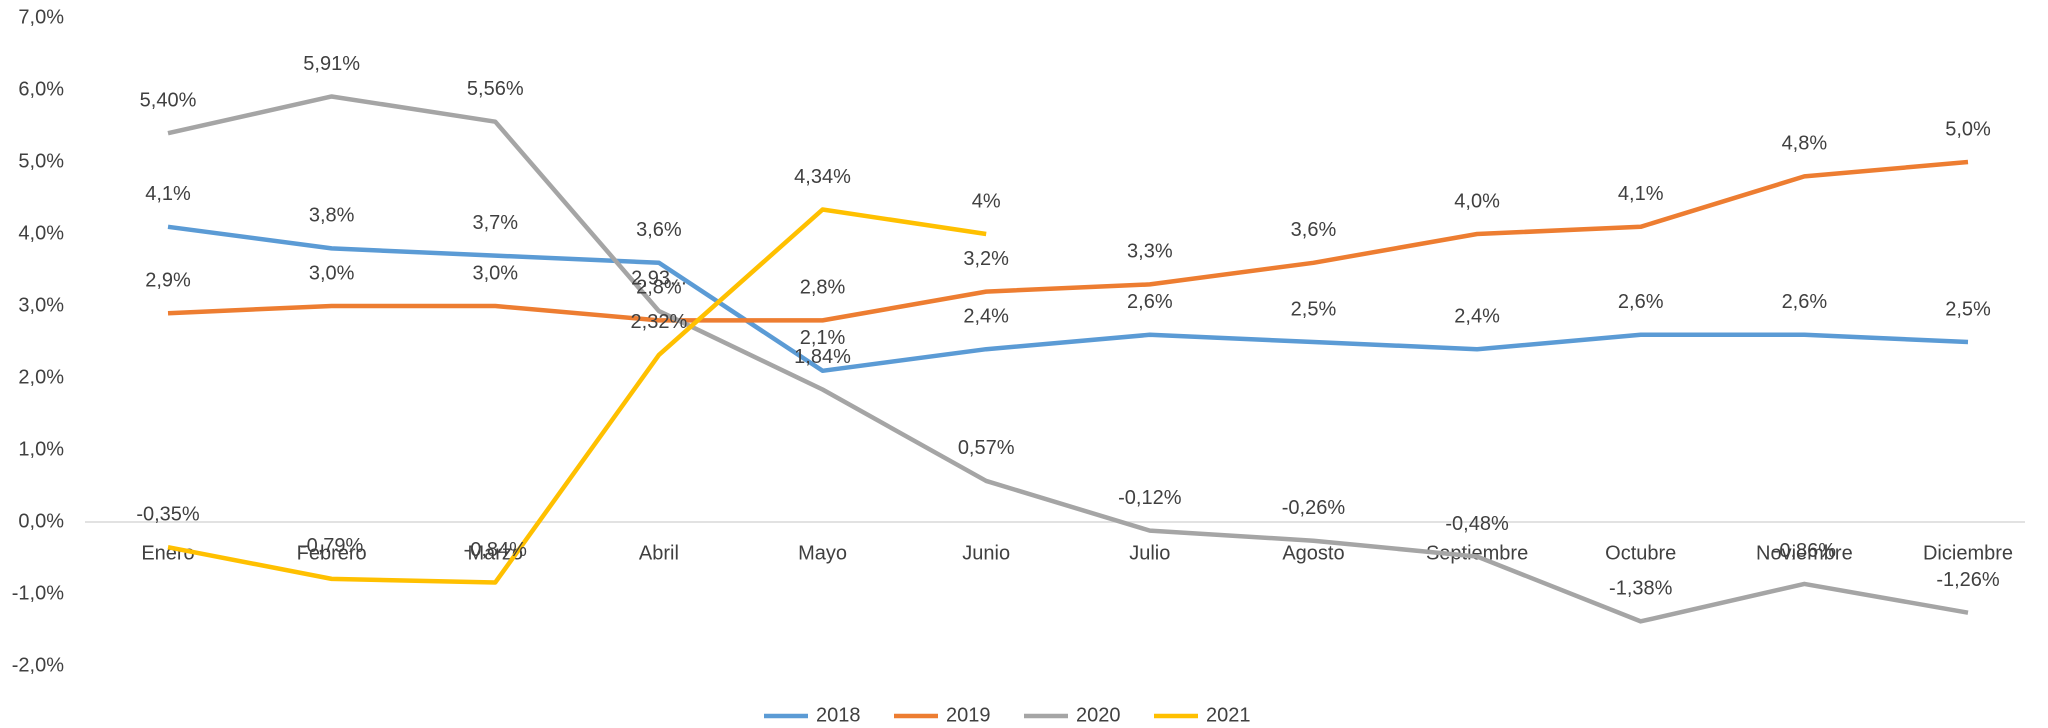 This screenshot has height=728, width=2048. Describe the element at coordinates (332, 546) in the screenshot. I see `data-label: -0,79%` at that location.